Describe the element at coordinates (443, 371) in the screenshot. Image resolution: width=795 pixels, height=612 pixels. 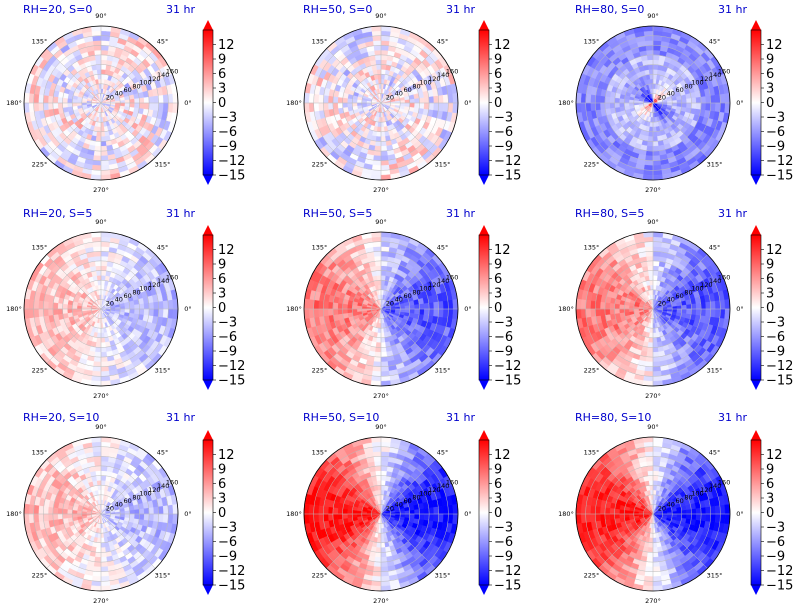
I see `angle-tick-label: 315°` at that location.